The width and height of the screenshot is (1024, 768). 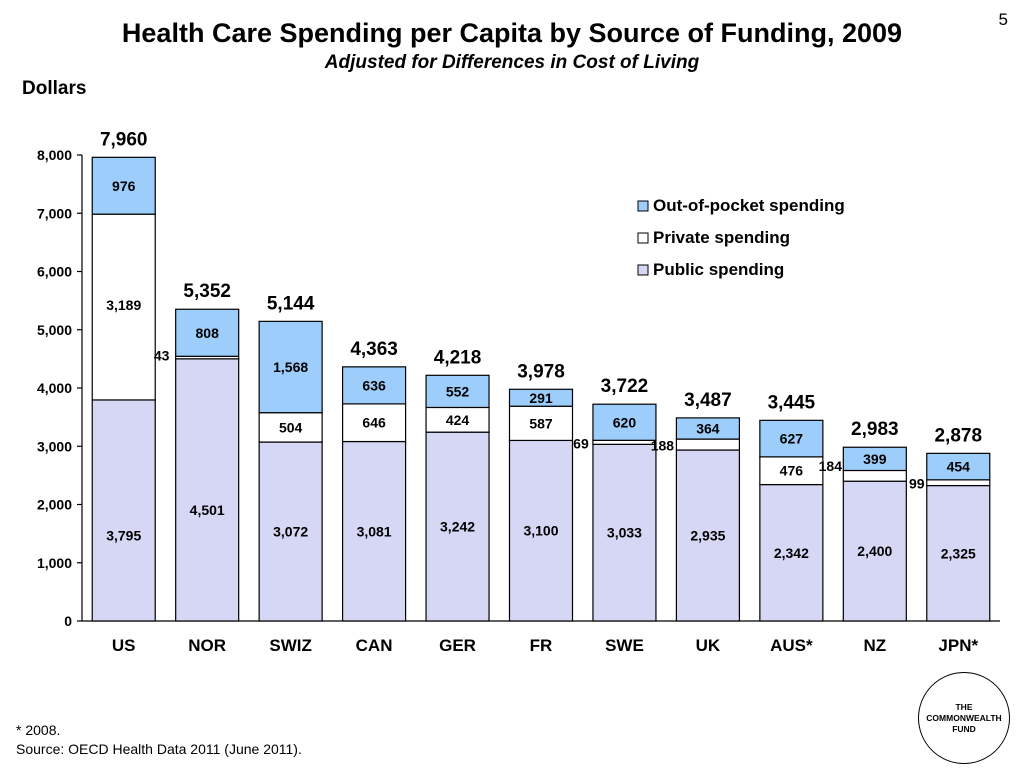 What do you see at coordinates (54, 330) in the screenshot?
I see `y-tick-label: 5,000` at bounding box center [54, 330].